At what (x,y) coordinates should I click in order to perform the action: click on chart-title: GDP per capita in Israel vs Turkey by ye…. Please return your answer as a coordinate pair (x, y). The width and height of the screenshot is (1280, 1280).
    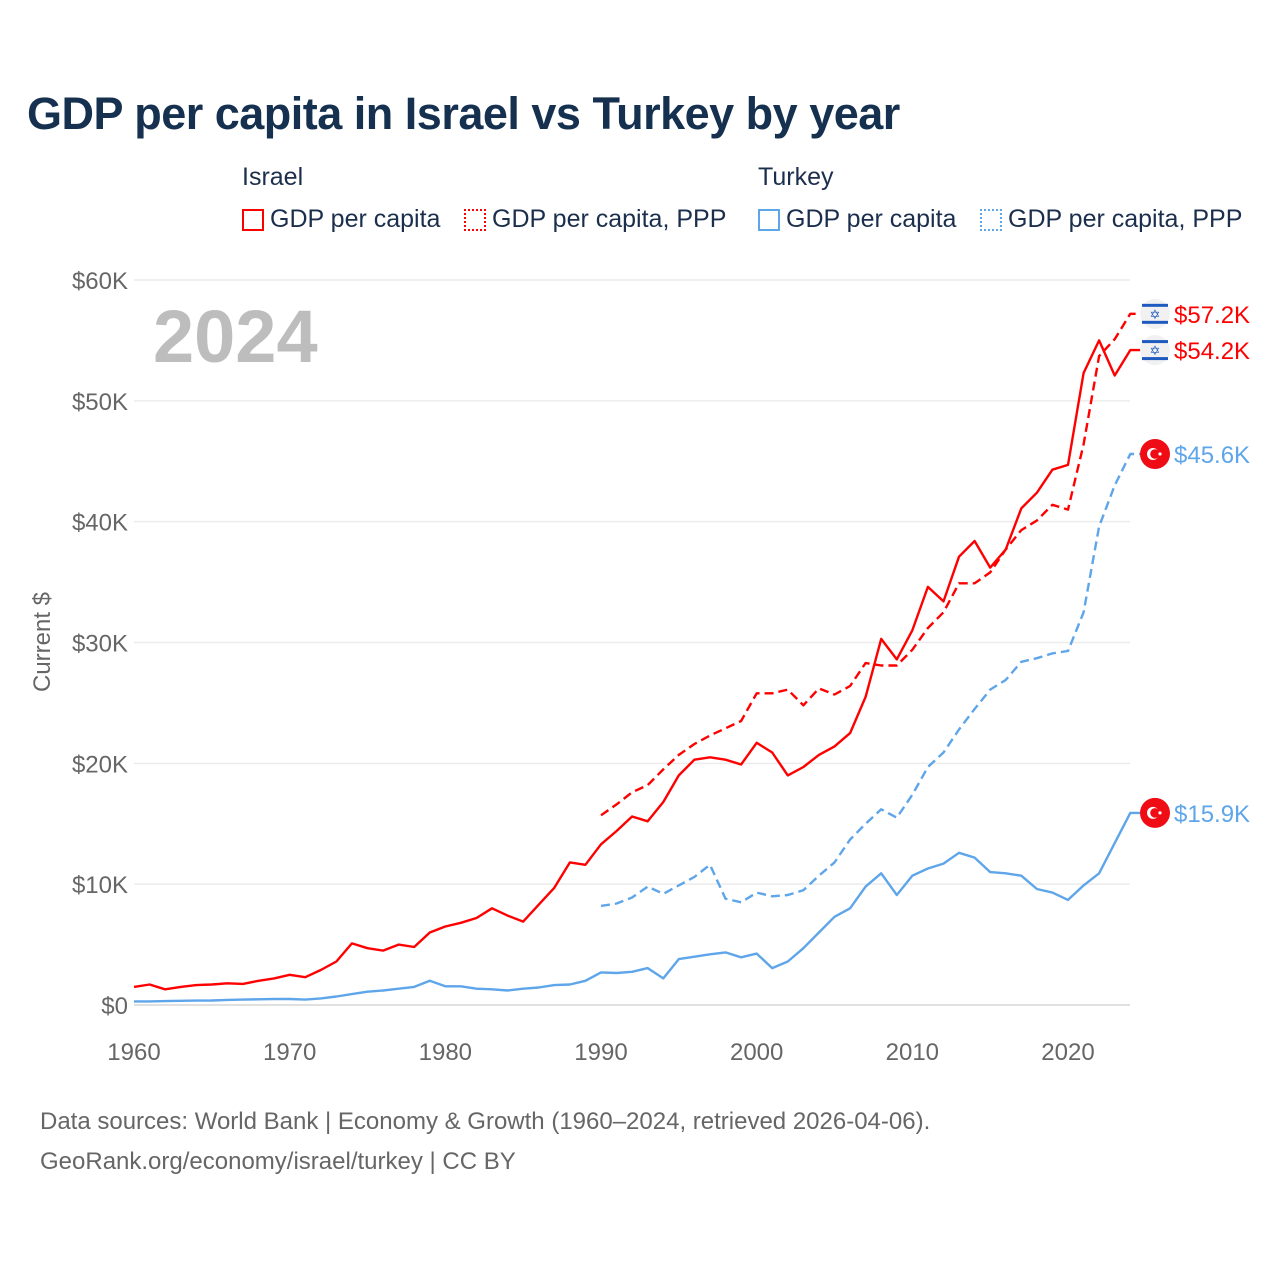
    Looking at the image, I should click on (463, 113).